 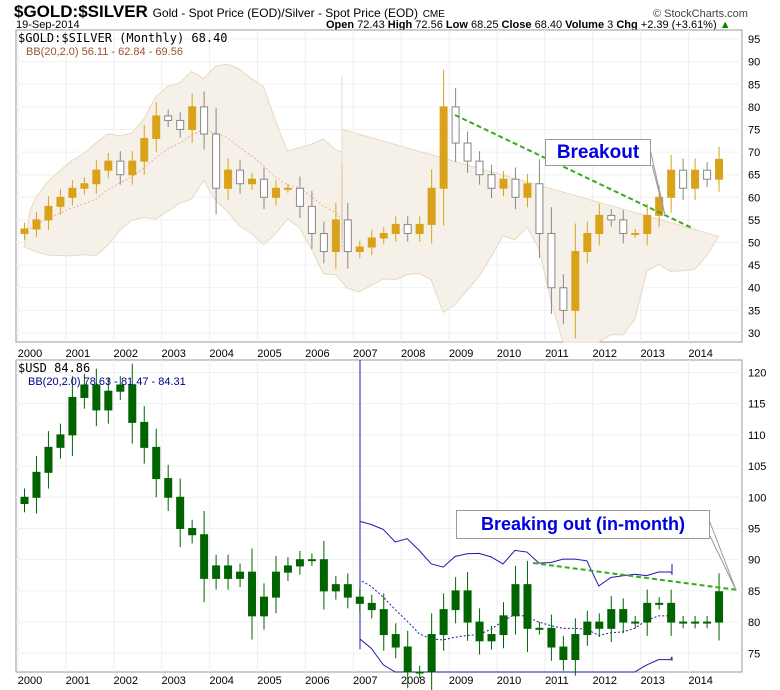 What do you see at coordinates (557, 681) in the screenshot?
I see `x-tick-label: 2011` at bounding box center [557, 681].